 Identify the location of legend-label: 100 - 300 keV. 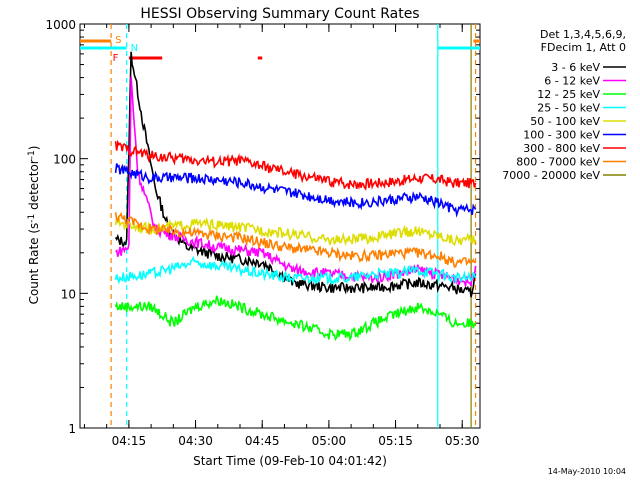
(561, 135).